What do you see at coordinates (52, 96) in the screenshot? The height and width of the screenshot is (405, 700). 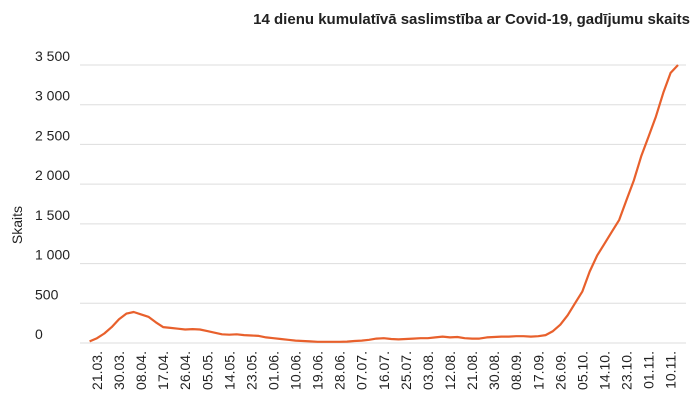 I see `y-tick-label: 3 000` at bounding box center [52, 96].